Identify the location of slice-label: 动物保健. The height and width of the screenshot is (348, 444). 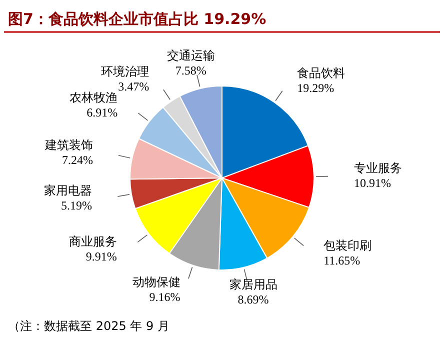
(156, 281).